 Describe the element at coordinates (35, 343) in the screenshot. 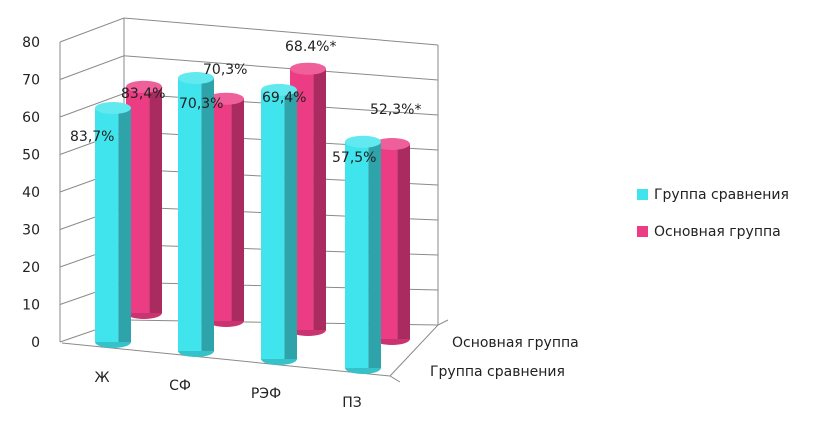

I see `y-tick-label: 0` at that location.